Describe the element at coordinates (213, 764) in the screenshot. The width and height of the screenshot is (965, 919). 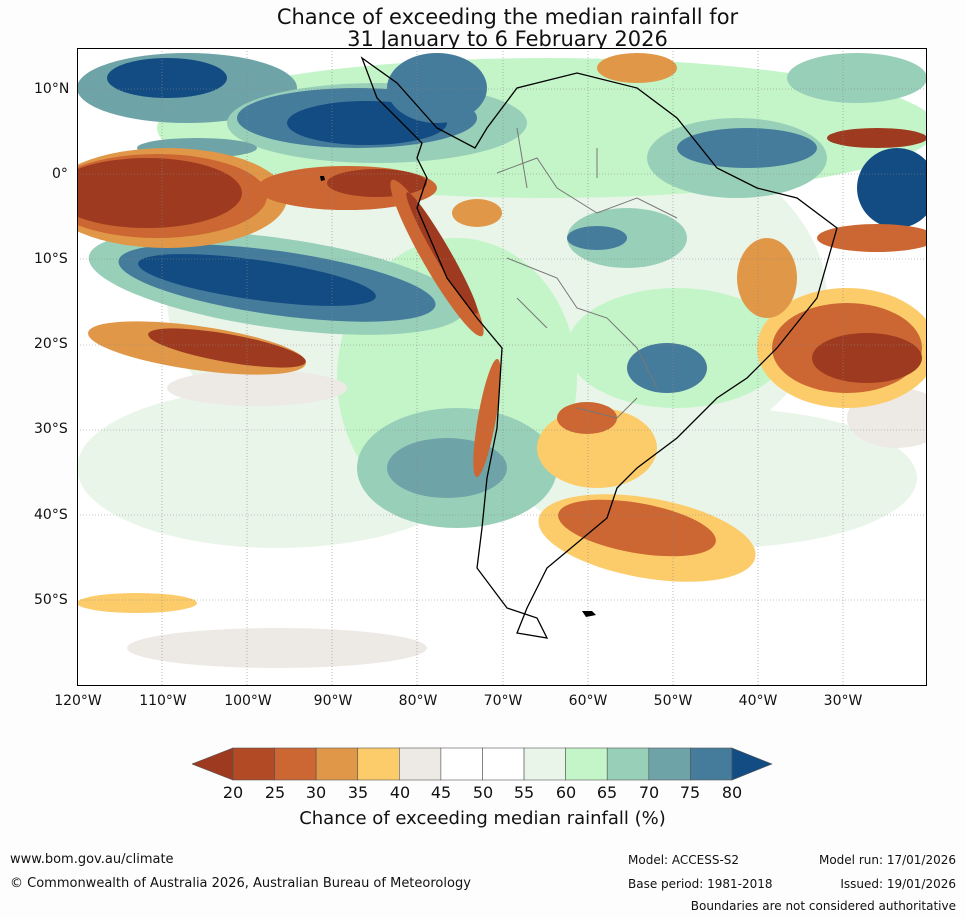
I see `legend-arrow-low` at that location.